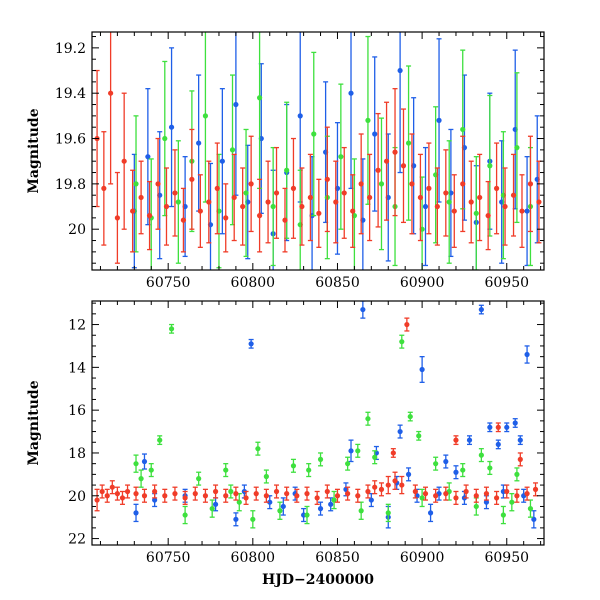 This screenshot has width=600, height=600. I want to click on y-tick-label: 18, so click(77, 454).